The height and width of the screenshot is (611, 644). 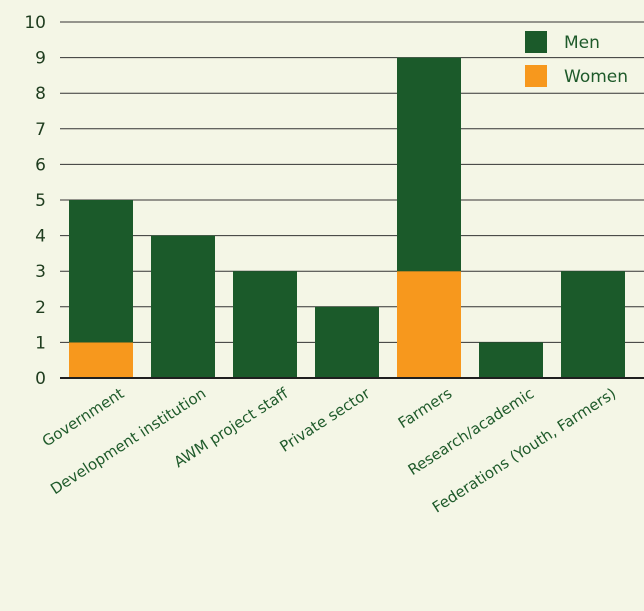 I want to click on y-axis-tick-labels: 0 1 2 3 4 5 6 7 8 9 10, so click(x=35, y=201).